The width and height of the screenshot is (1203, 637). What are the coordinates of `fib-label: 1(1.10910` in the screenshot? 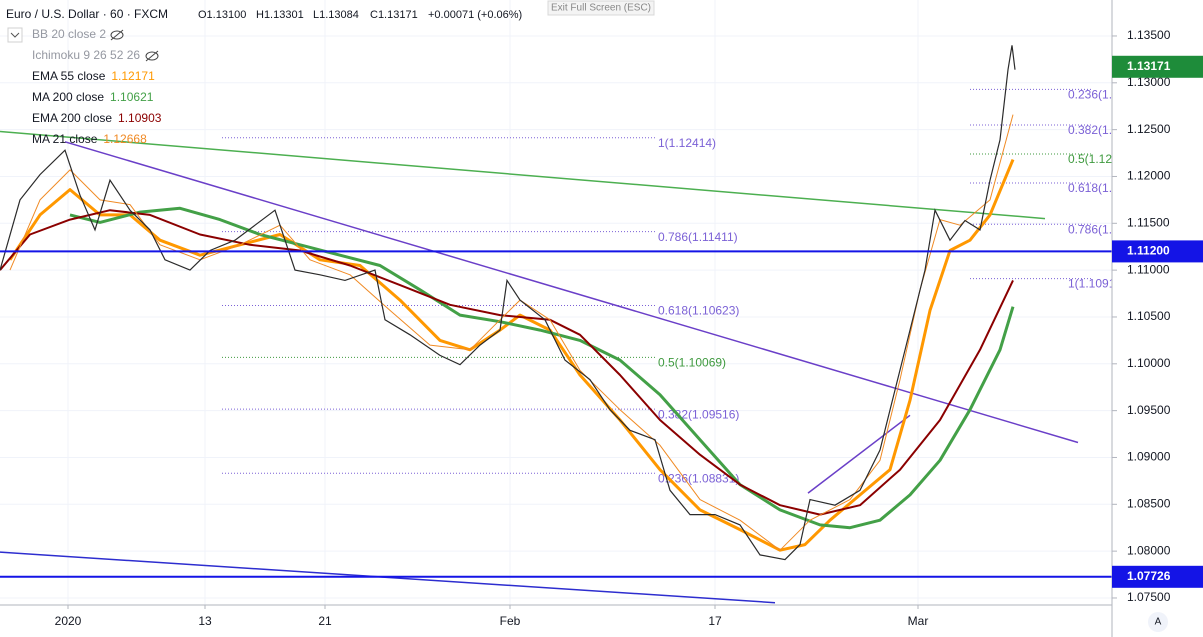 It's located at (1095, 284).